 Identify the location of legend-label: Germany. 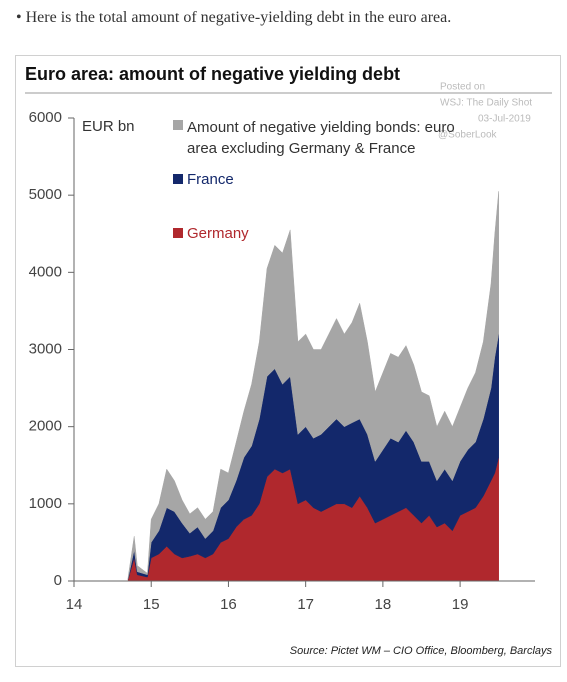
(218, 233).